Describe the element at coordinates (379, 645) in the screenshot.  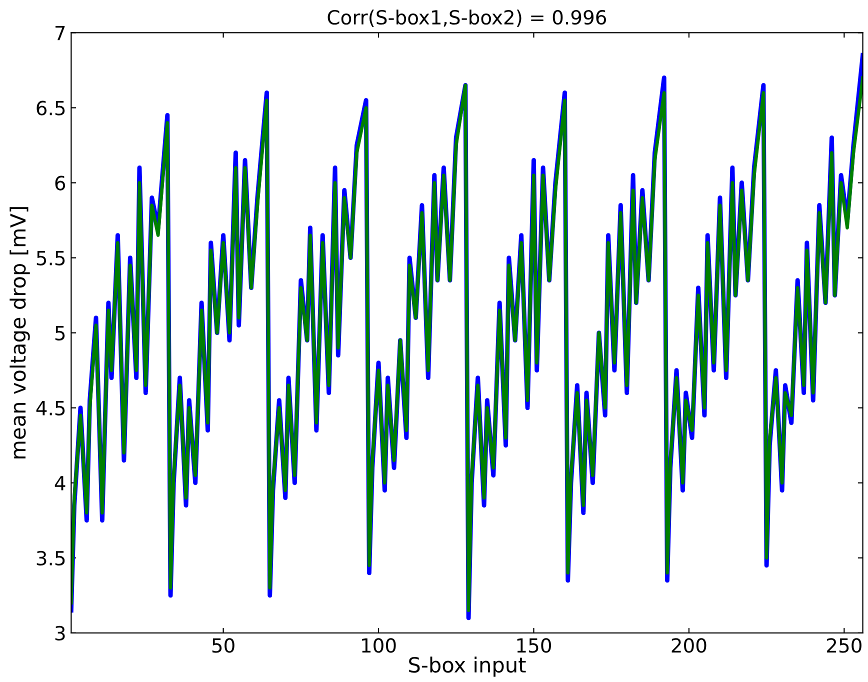
I see `x-tick-label: 100` at that location.